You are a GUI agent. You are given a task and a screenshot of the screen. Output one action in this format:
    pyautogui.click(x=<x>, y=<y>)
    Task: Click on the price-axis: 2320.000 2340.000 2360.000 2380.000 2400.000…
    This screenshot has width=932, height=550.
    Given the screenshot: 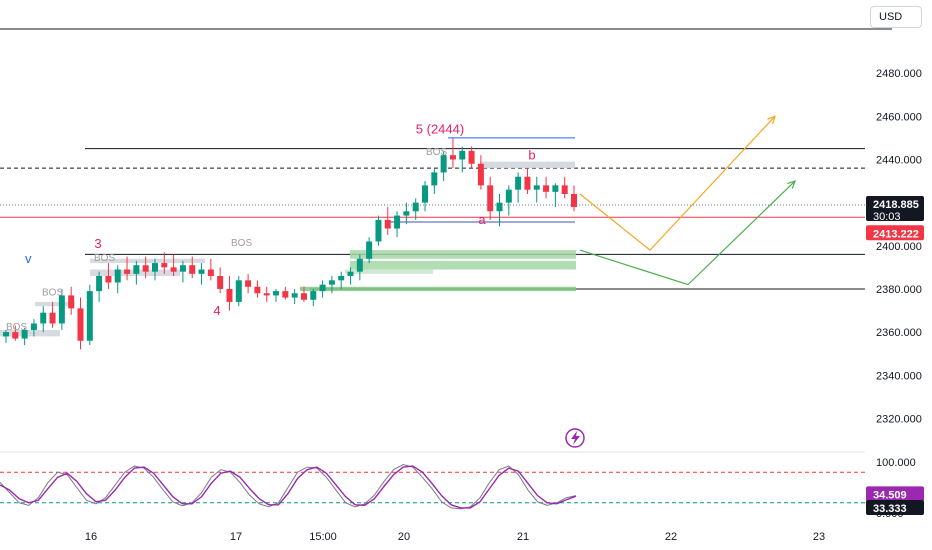 What is the action you would take?
    pyautogui.click(x=899, y=246)
    